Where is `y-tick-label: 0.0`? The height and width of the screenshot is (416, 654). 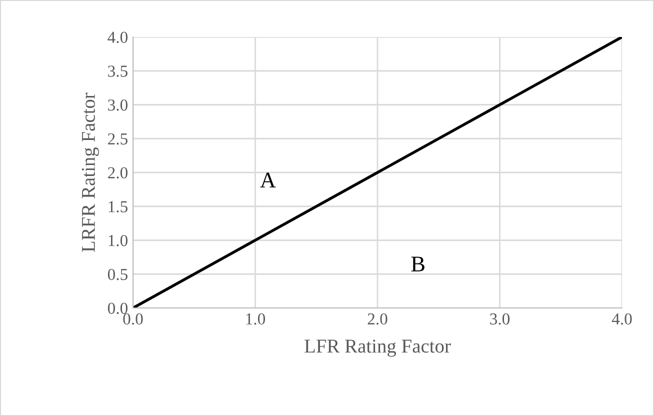
y-tick-label: 0.0 is located at coordinates (118, 308).